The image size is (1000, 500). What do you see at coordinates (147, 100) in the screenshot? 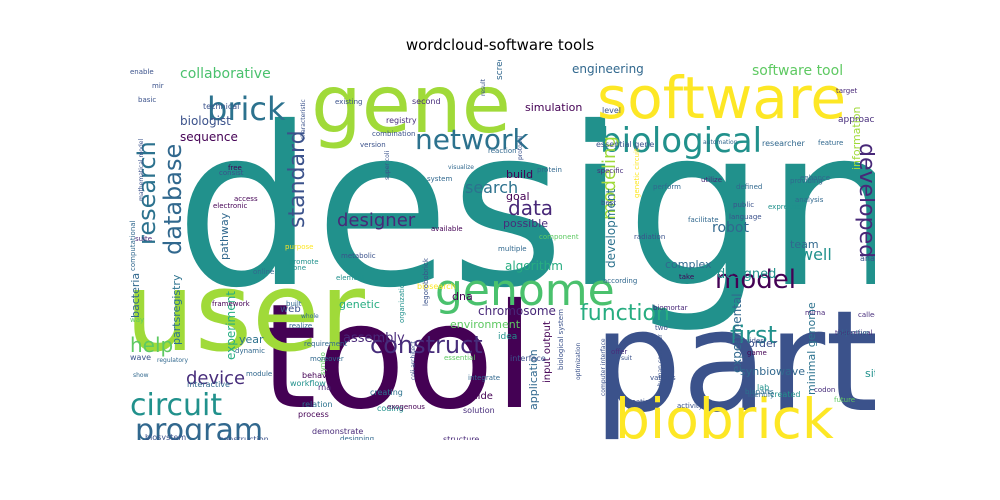
I see `word-basic: basic` at bounding box center [147, 100].